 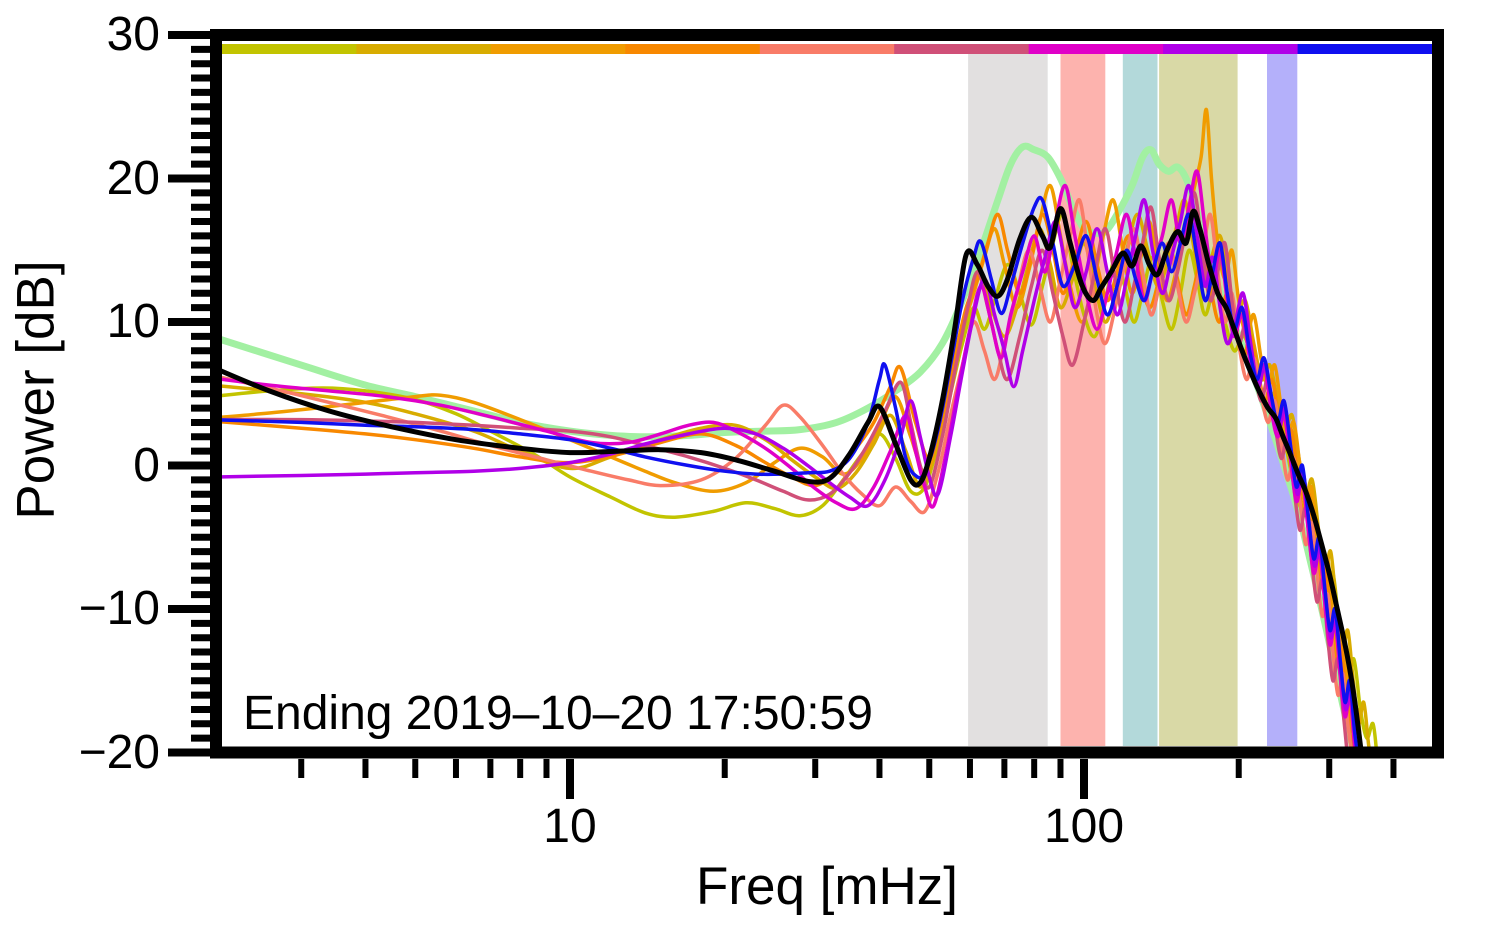 I want to click on y-axis-title: Power [dB], so click(x=36, y=390).